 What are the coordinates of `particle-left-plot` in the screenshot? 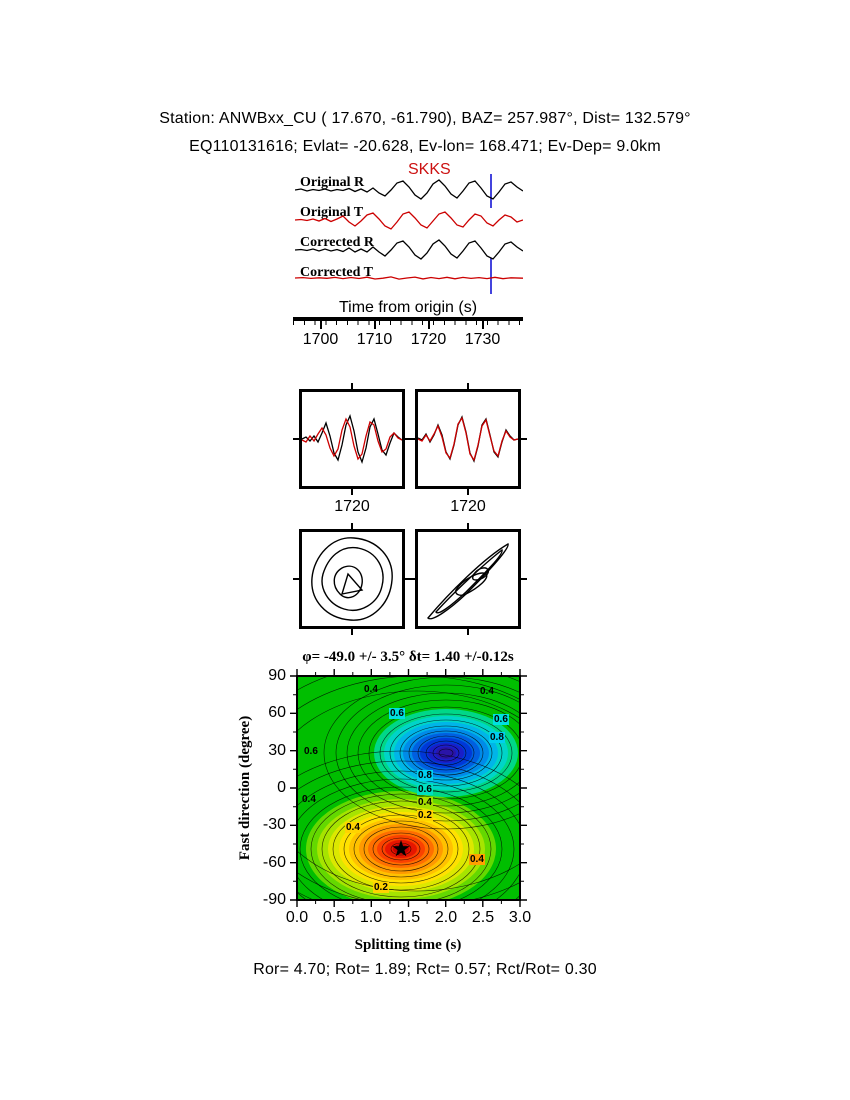 It's located at (352, 579).